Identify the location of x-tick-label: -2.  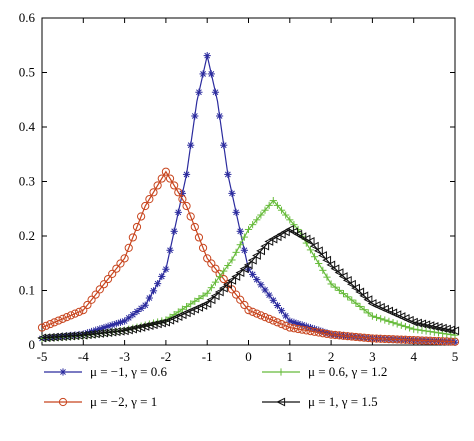
(165, 356).